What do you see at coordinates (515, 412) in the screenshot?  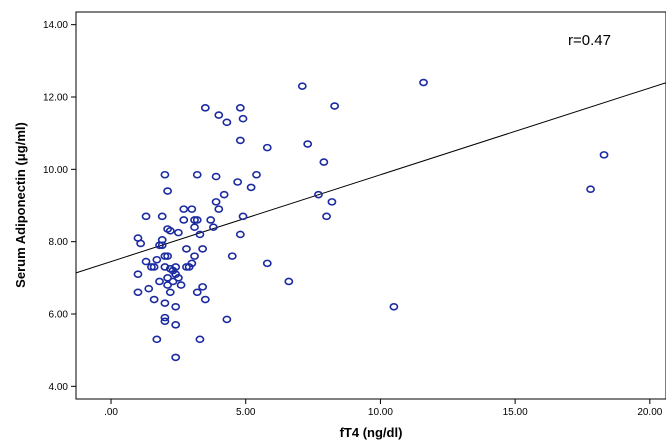 I see `x-tick-label: 15.00` at bounding box center [515, 412].